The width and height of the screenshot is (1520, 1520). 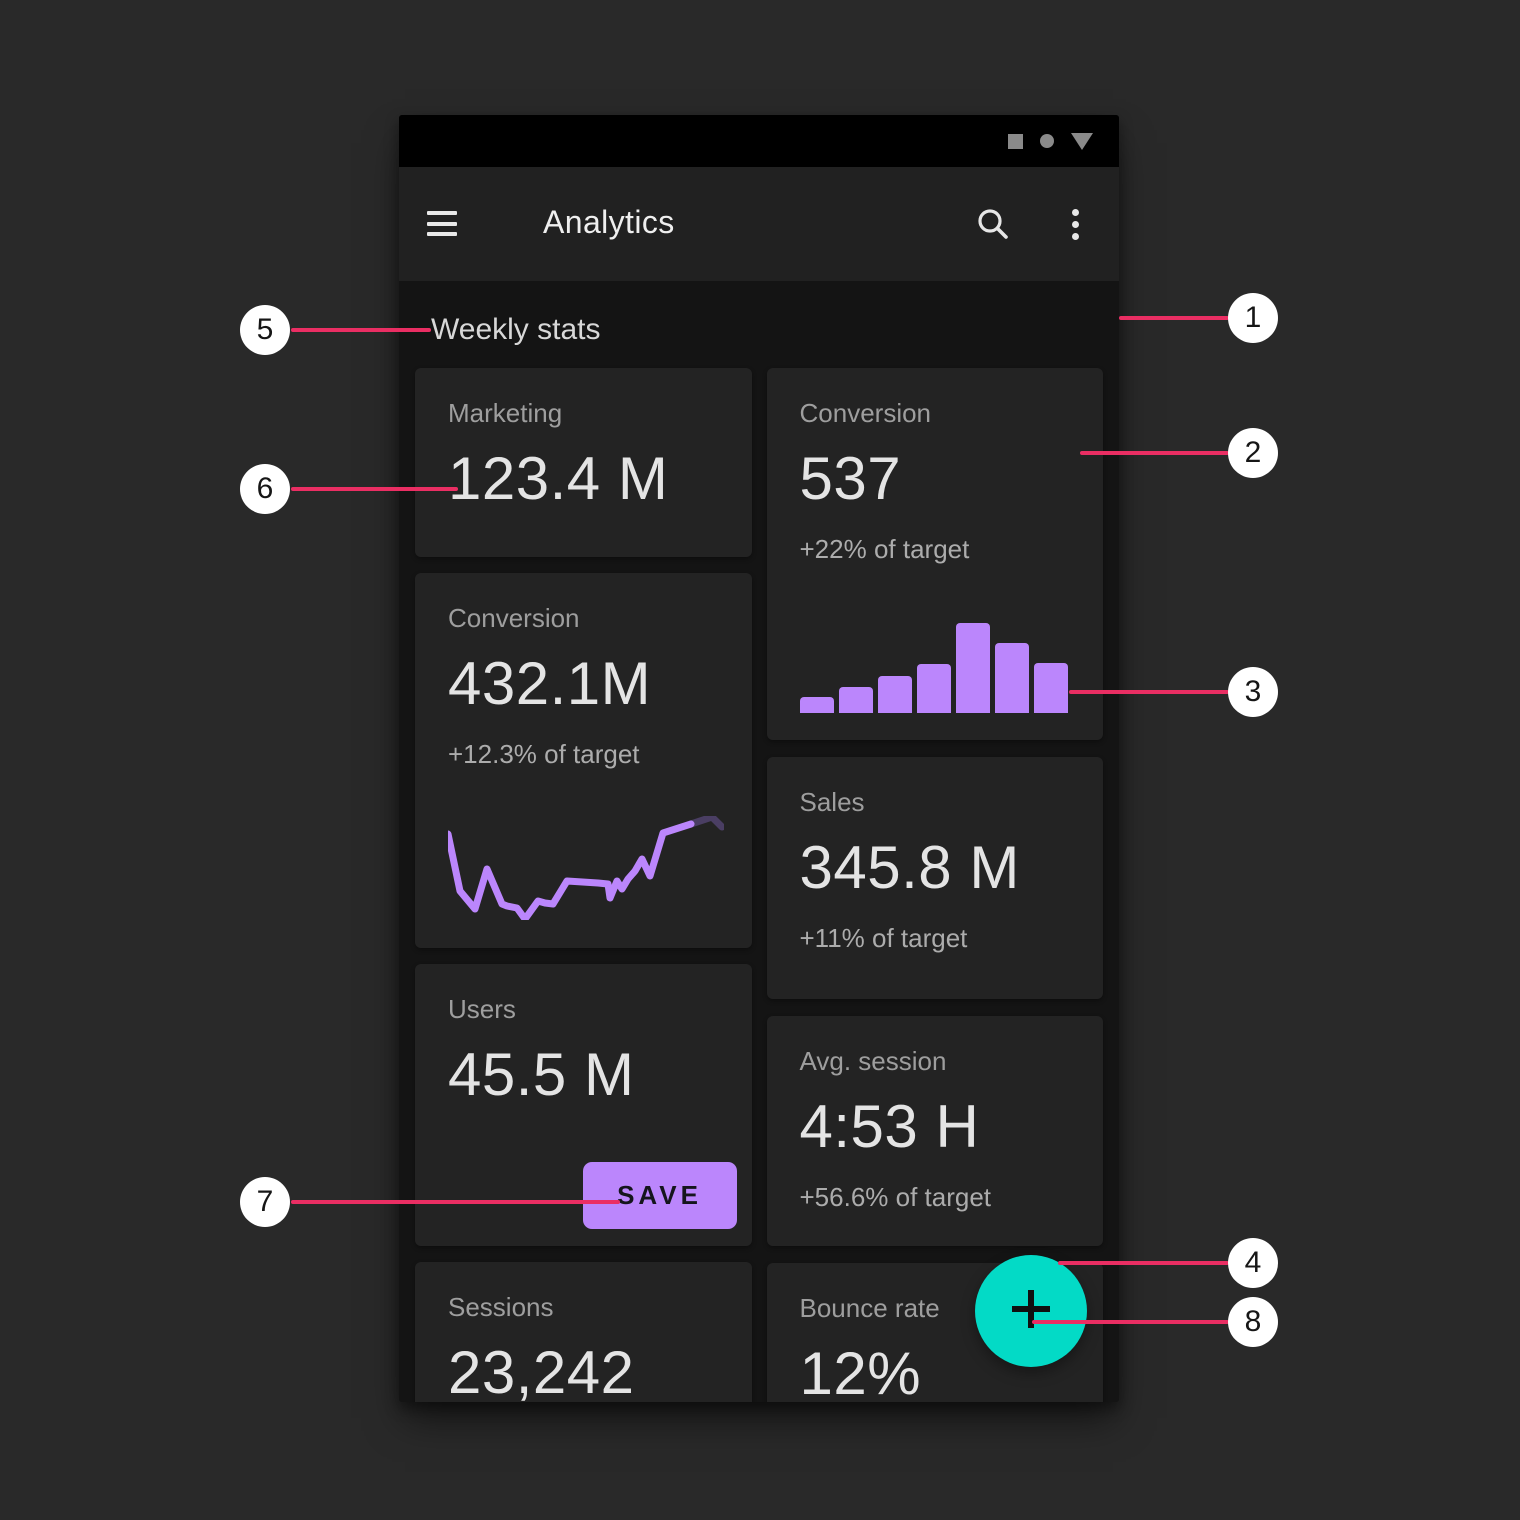 I want to click on card-value: 123.4 M, so click(x=558, y=478).